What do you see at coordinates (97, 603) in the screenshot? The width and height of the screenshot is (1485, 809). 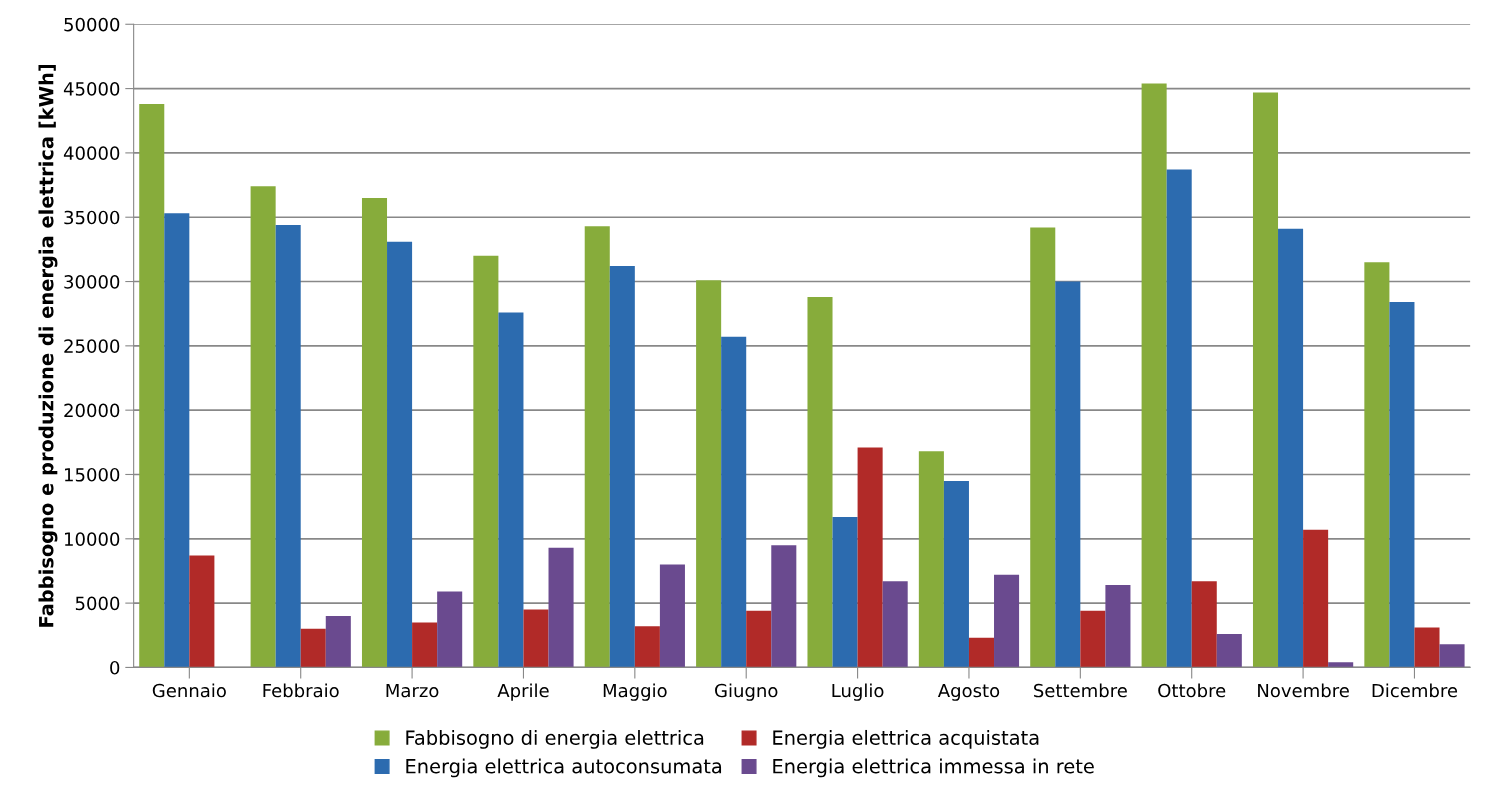 I see `y-tick-label: 5000` at bounding box center [97, 603].